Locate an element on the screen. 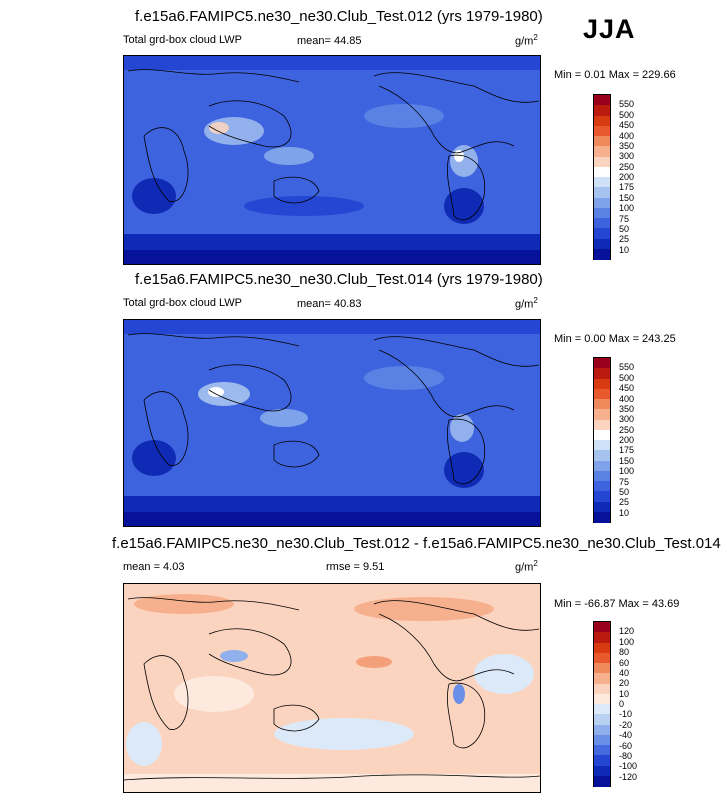 This screenshot has height=800, width=726. panel-1-mean: mean= 44.85 is located at coordinates (329, 41).